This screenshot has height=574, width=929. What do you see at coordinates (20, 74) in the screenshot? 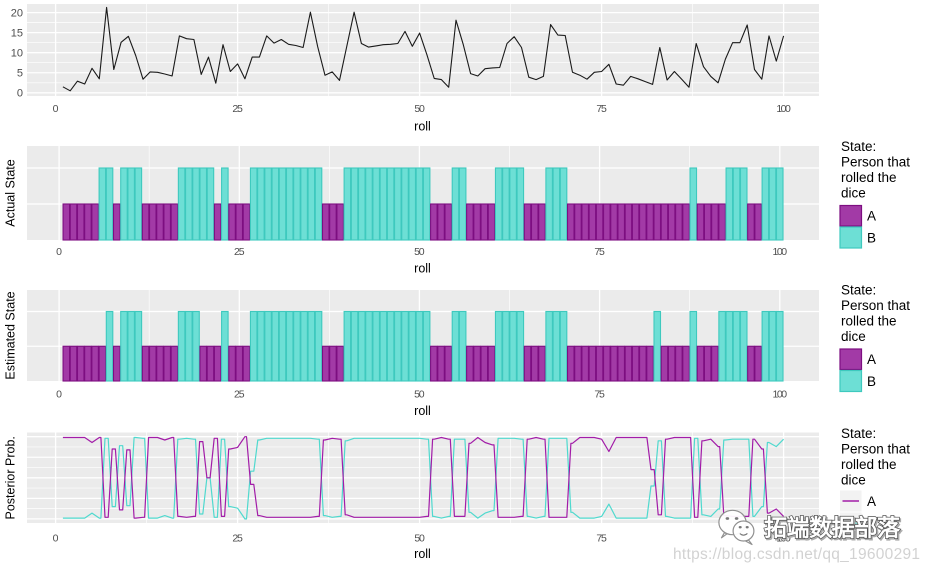
I see `svg-text: 5` at bounding box center [20, 74].